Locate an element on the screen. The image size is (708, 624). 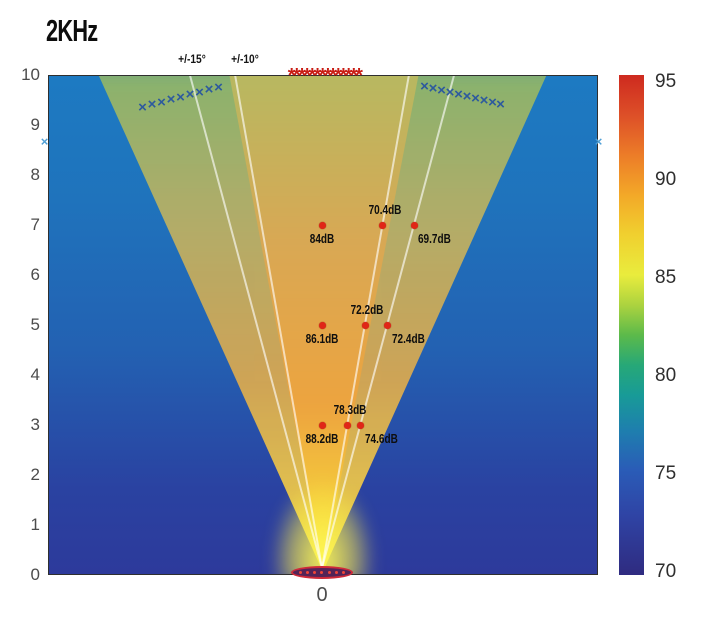
colorbar-tick-label: 85 is located at coordinates (666, 277).